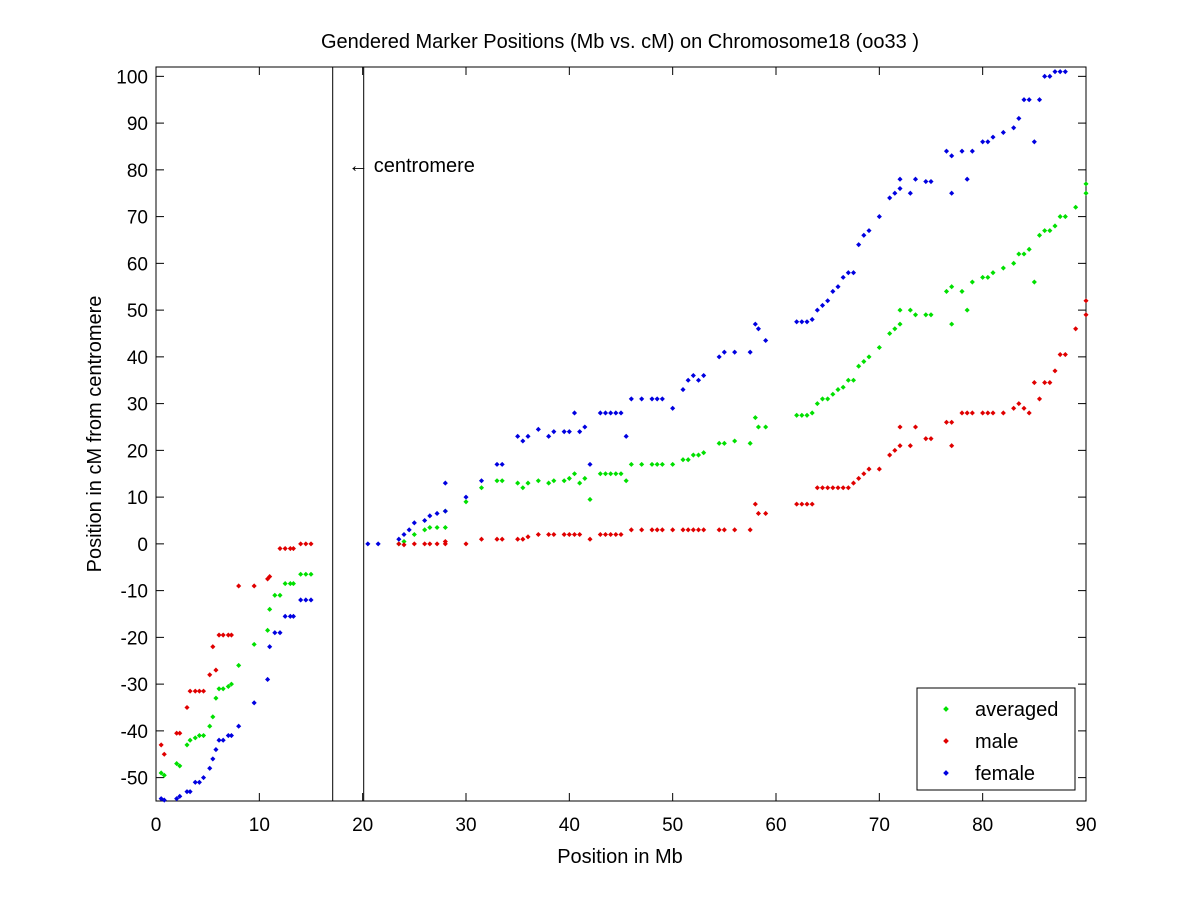 The image size is (1200, 900). Describe the element at coordinates (982, 825) in the screenshot. I see `x-tick-label: 80` at that location.